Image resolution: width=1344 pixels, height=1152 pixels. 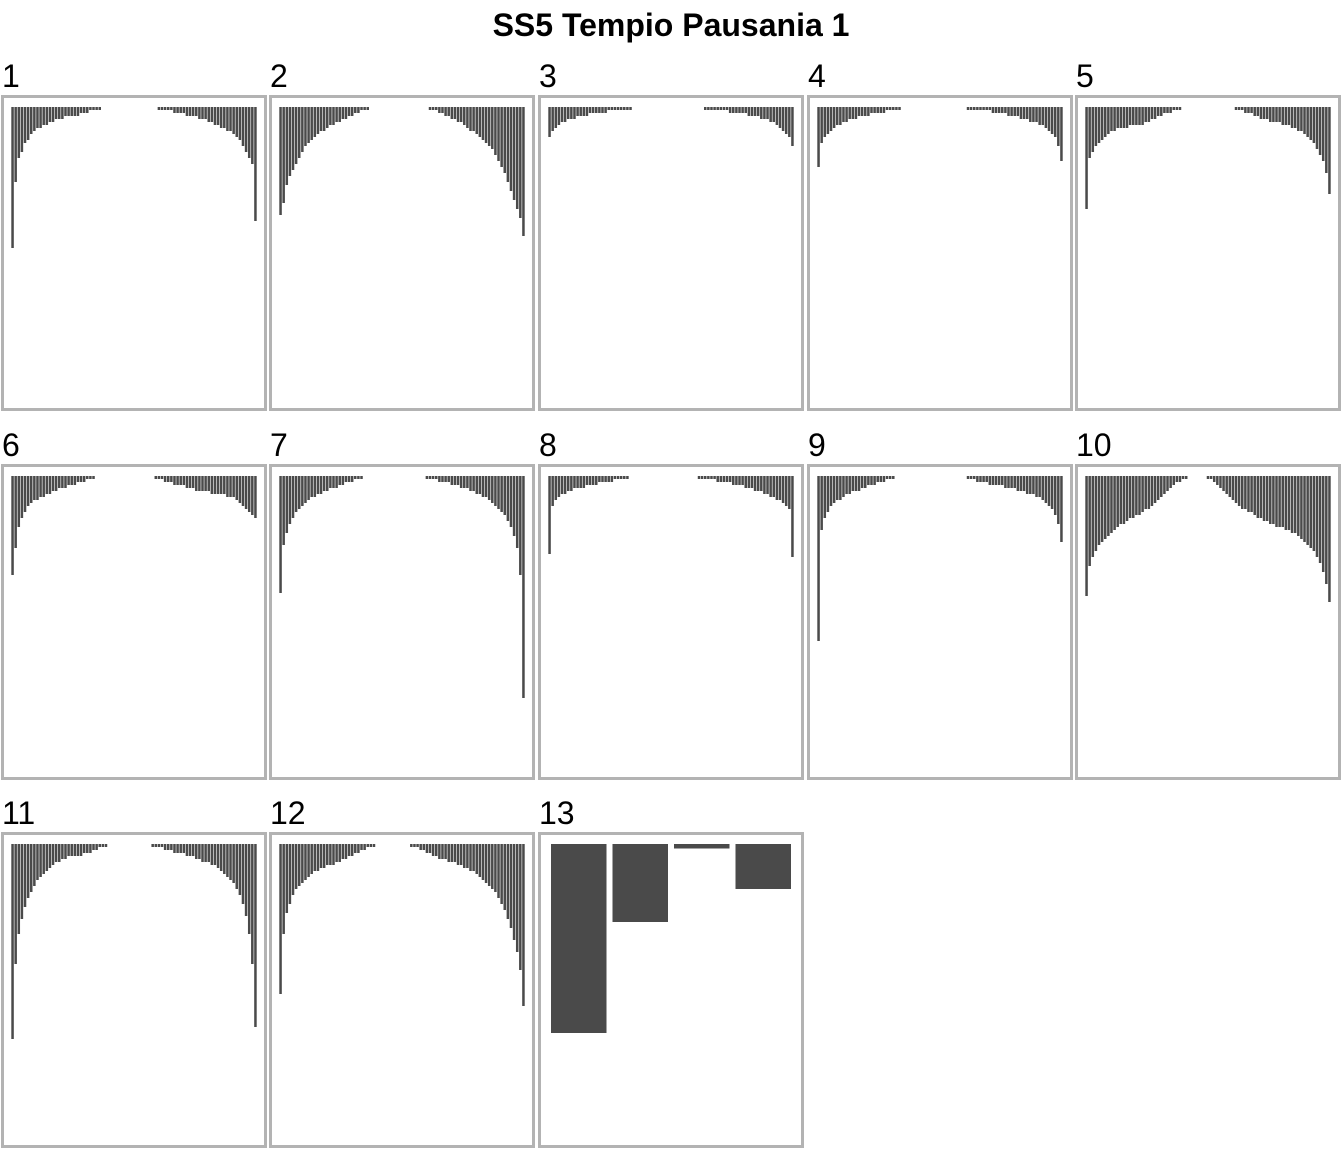 I want to click on panel-label-4: 4, so click(x=817, y=76).